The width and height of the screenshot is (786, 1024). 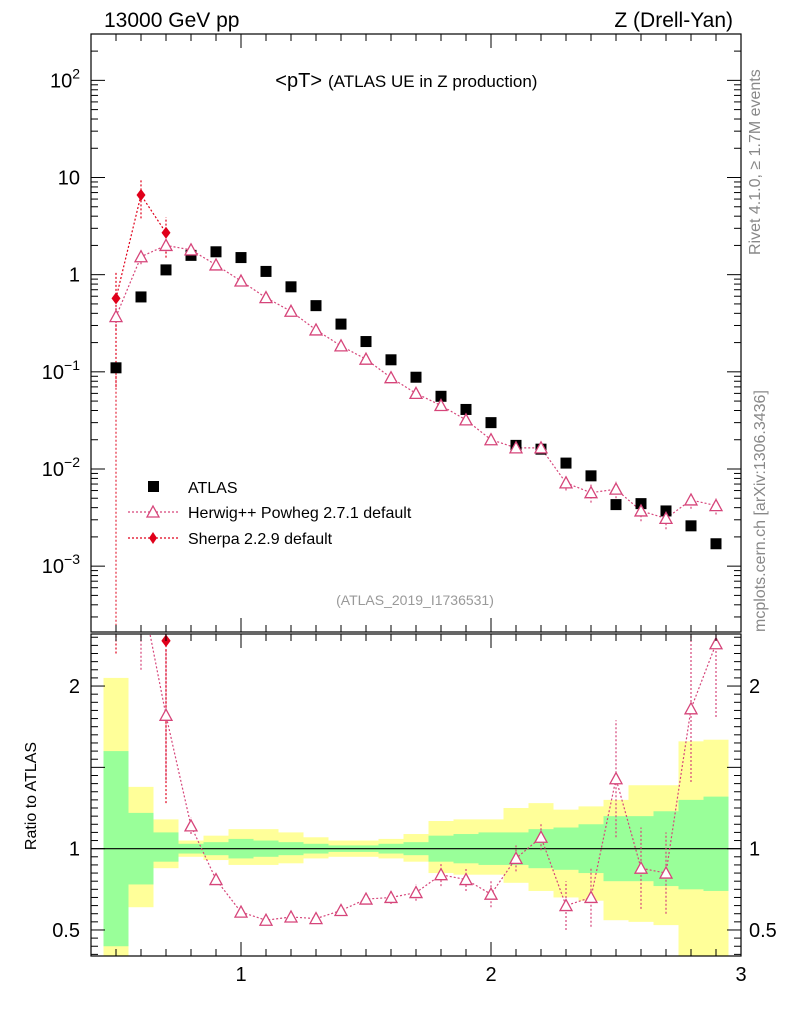 What do you see at coordinates (141, 246) in the screenshot?
I see `sherpa-line` at bounding box center [141, 246].